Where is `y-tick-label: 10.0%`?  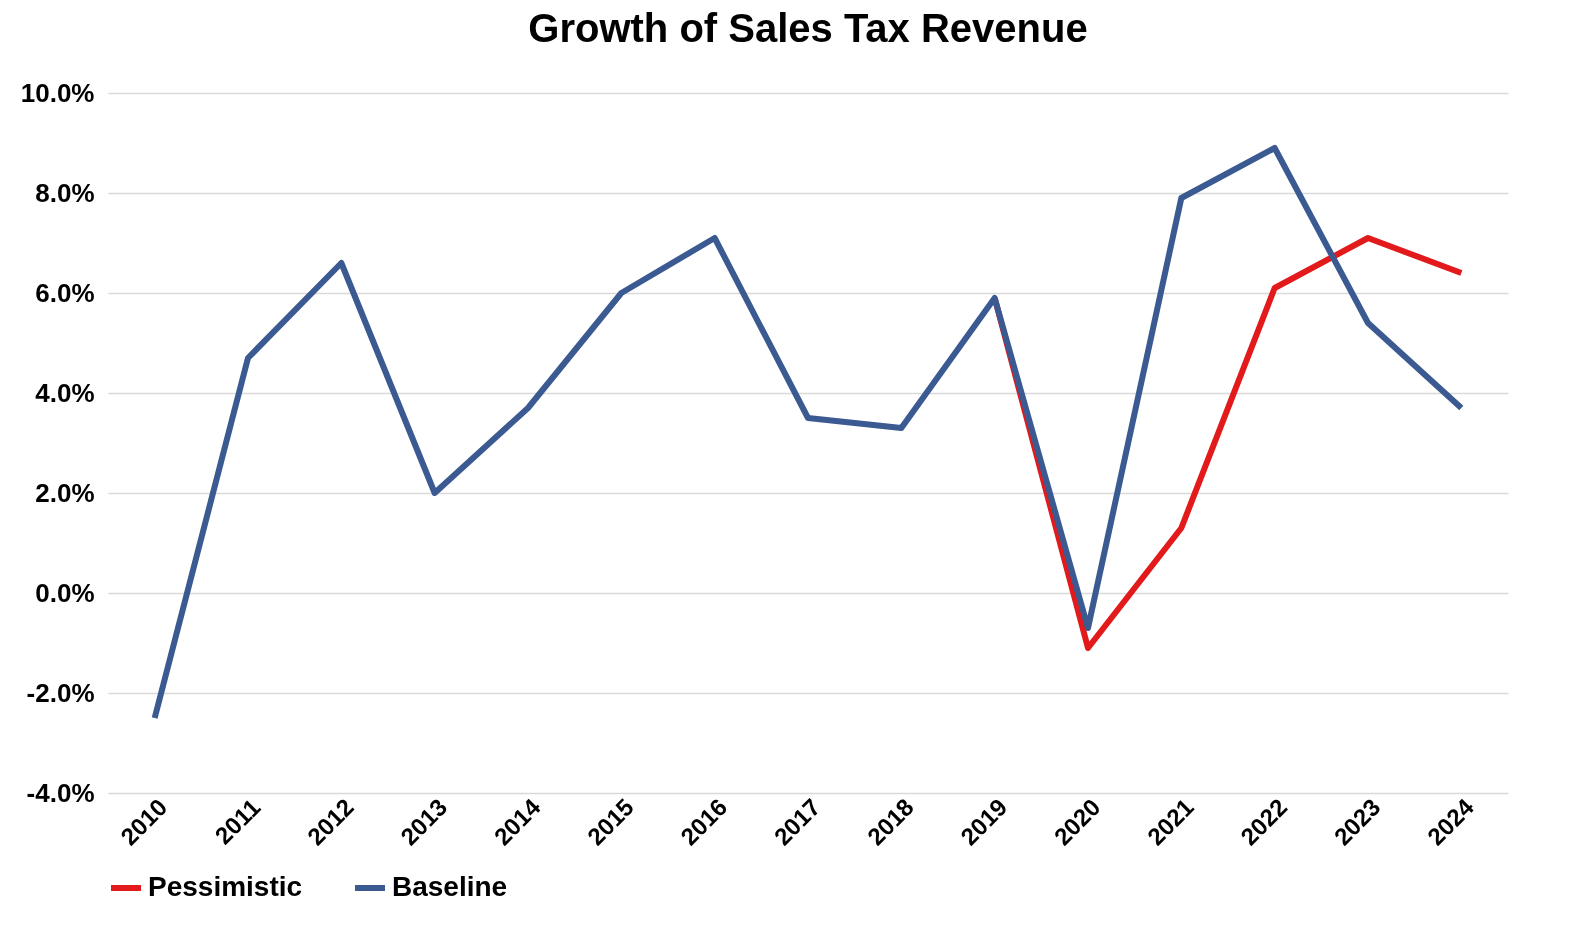
y-tick-label: 10.0% is located at coordinates (57, 92).